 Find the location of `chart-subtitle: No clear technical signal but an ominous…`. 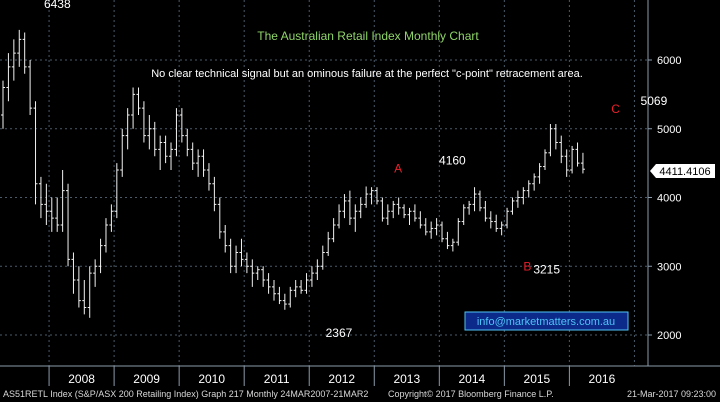

chart-subtitle: No clear technical signal but an ominous… is located at coordinates (367, 74).